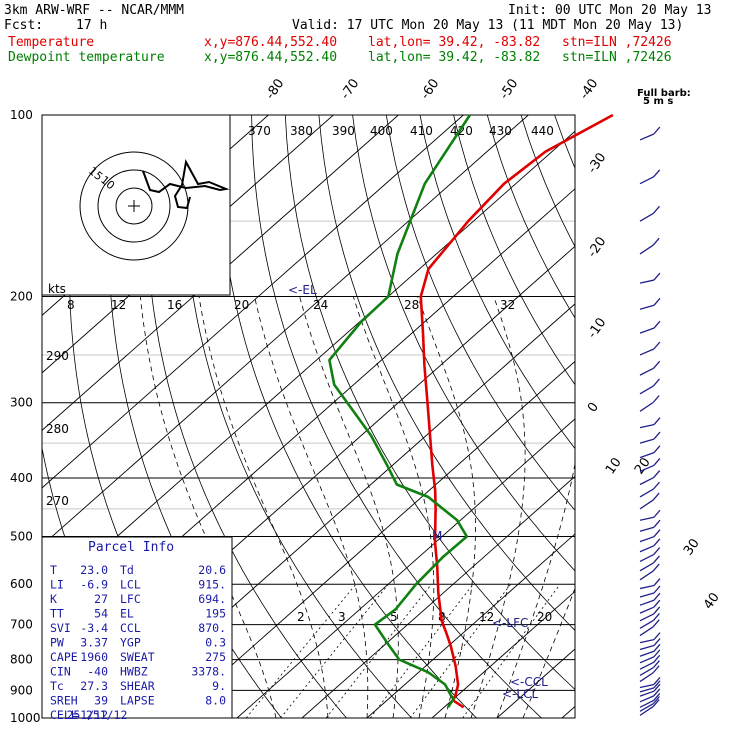  What do you see at coordinates (301, 650) in the screenshot?
I see `mixing-ratio-line` at bounding box center [301, 650].